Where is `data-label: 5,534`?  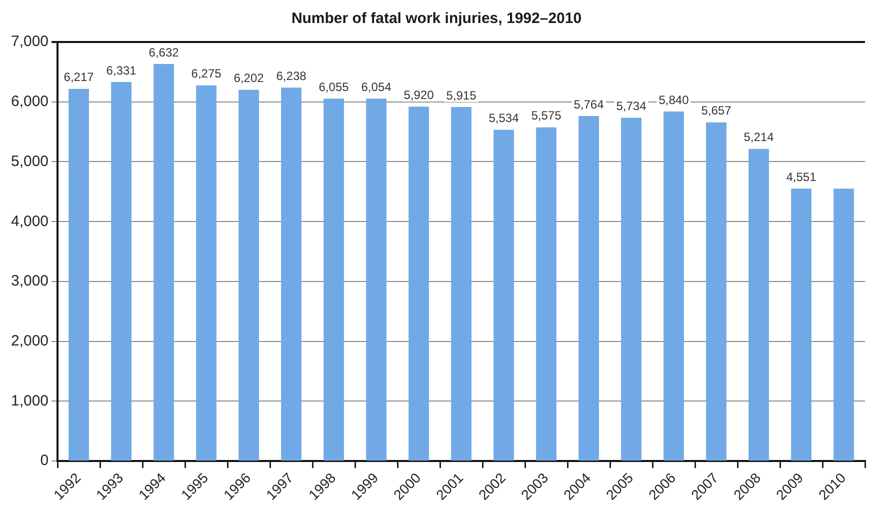
data-label: 5,534 is located at coordinates (504, 118).